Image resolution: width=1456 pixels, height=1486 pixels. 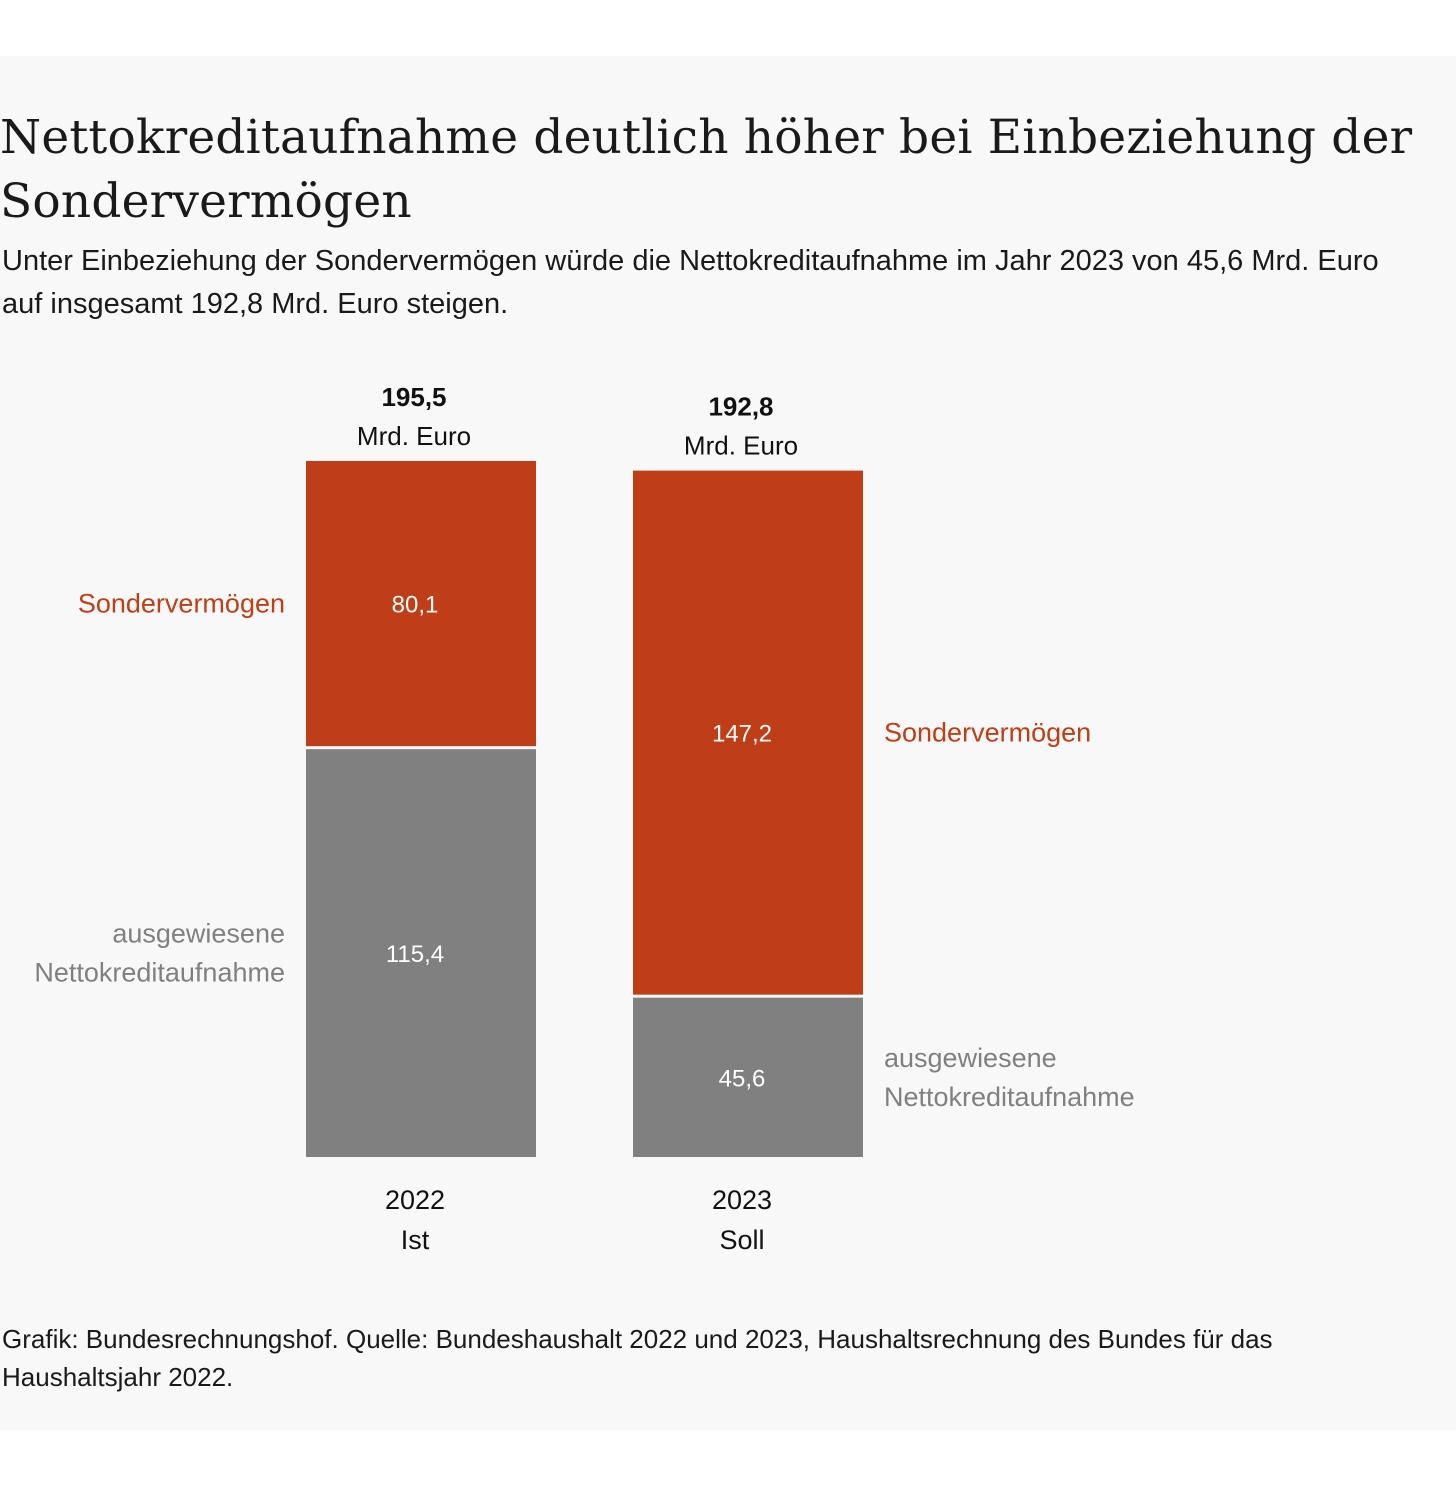 What do you see at coordinates (987, 733) in the screenshot?
I see `legend-label-right-sondervermoegen: Sondervermögen` at bounding box center [987, 733].